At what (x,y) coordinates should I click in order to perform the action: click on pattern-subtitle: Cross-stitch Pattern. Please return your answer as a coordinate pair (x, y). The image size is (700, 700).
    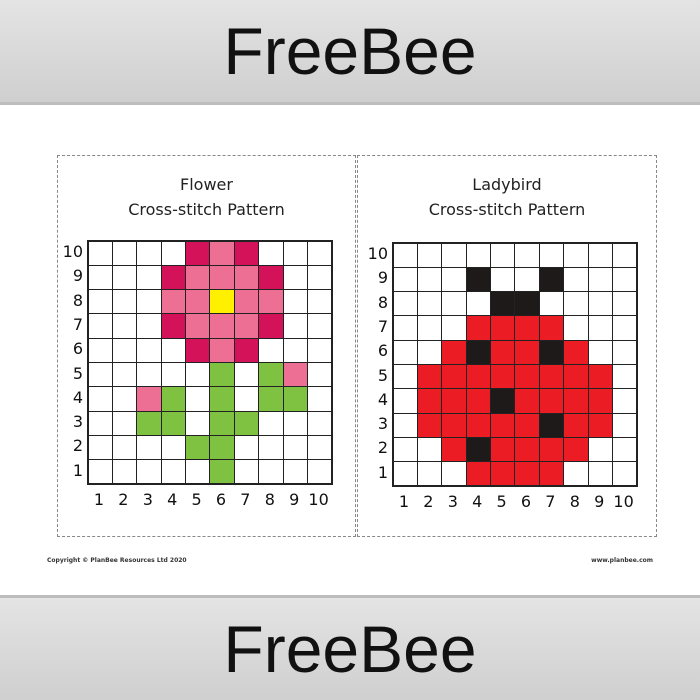
    Looking at the image, I should click on (507, 209).